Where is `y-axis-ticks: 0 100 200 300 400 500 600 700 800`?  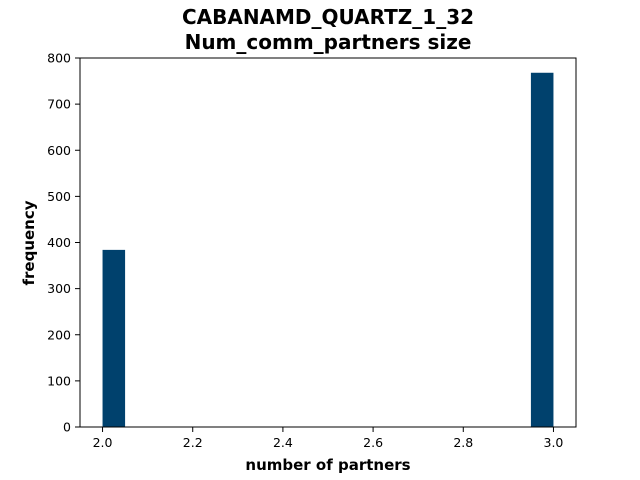 y-axis-ticks: 0 100 200 300 400 500 600 700 800 is located at coordinates (63, 243).